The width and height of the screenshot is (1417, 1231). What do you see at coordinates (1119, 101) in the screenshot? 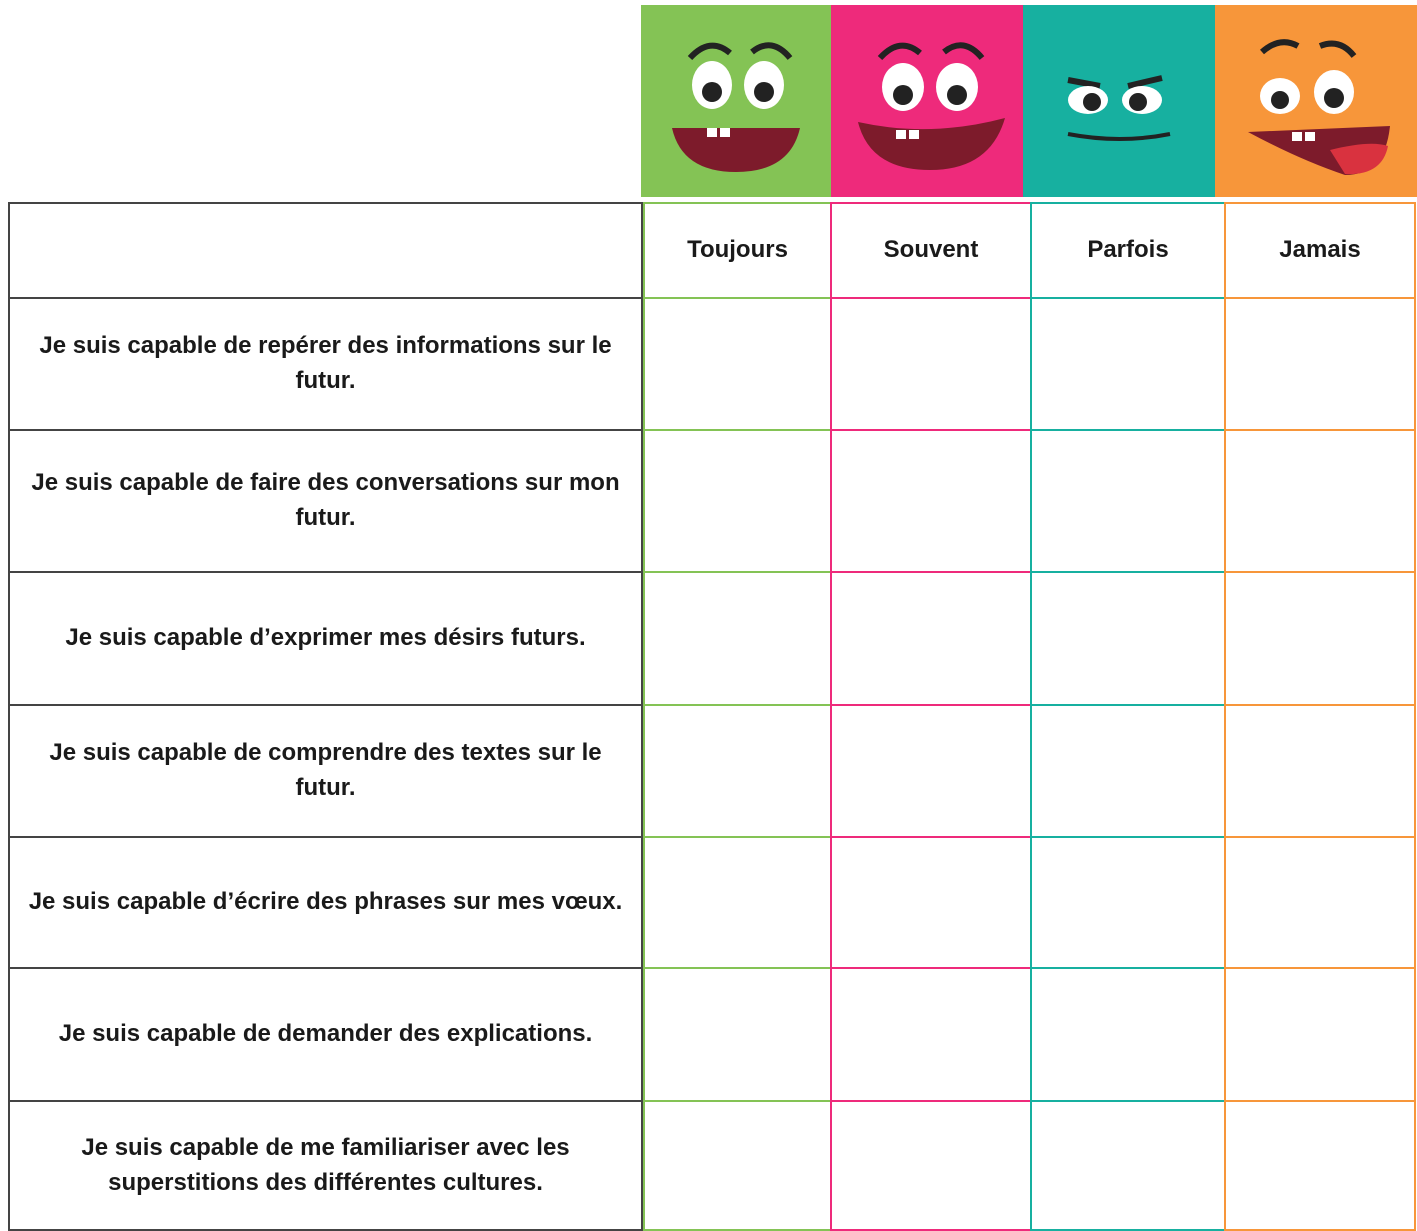
I see `face-teal` at bounding box center [1119, 101].